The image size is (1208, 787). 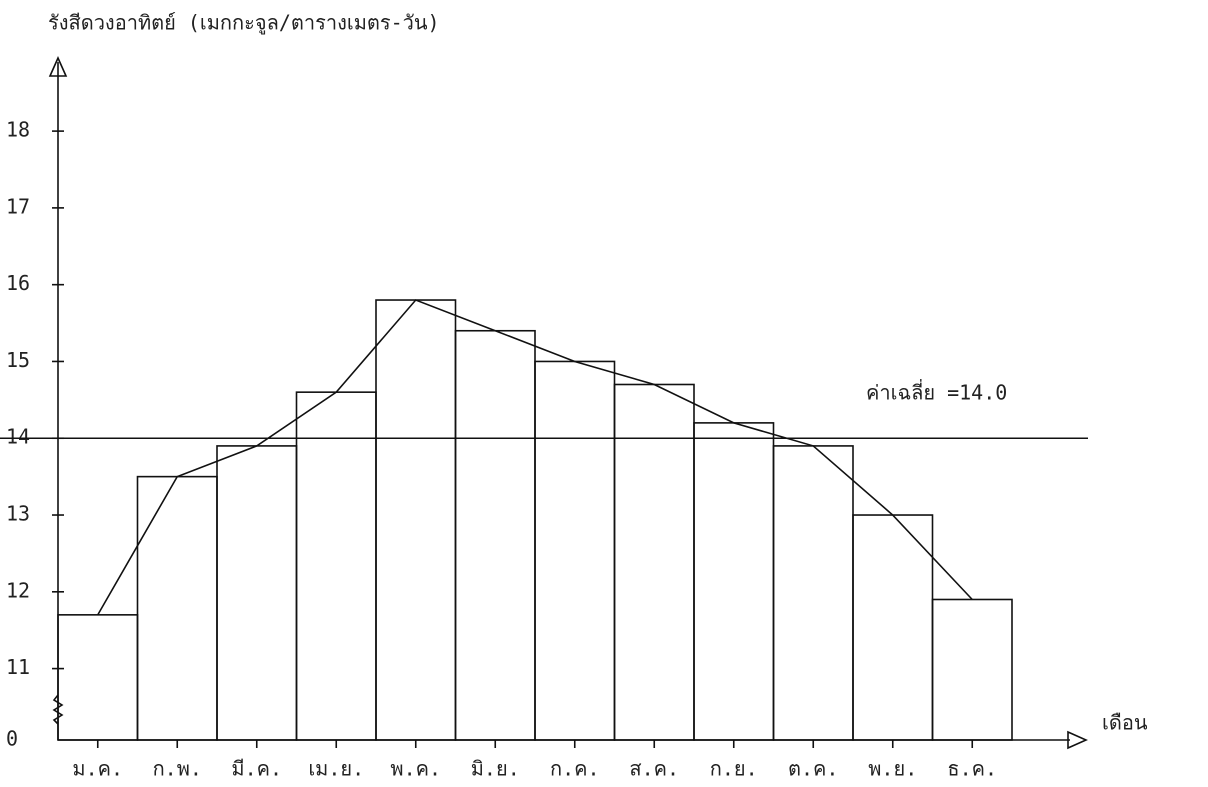 What do you see at coordinates (58, 66) in the screenshot?
I see `y-arrow` at bounding box center [58, 66].